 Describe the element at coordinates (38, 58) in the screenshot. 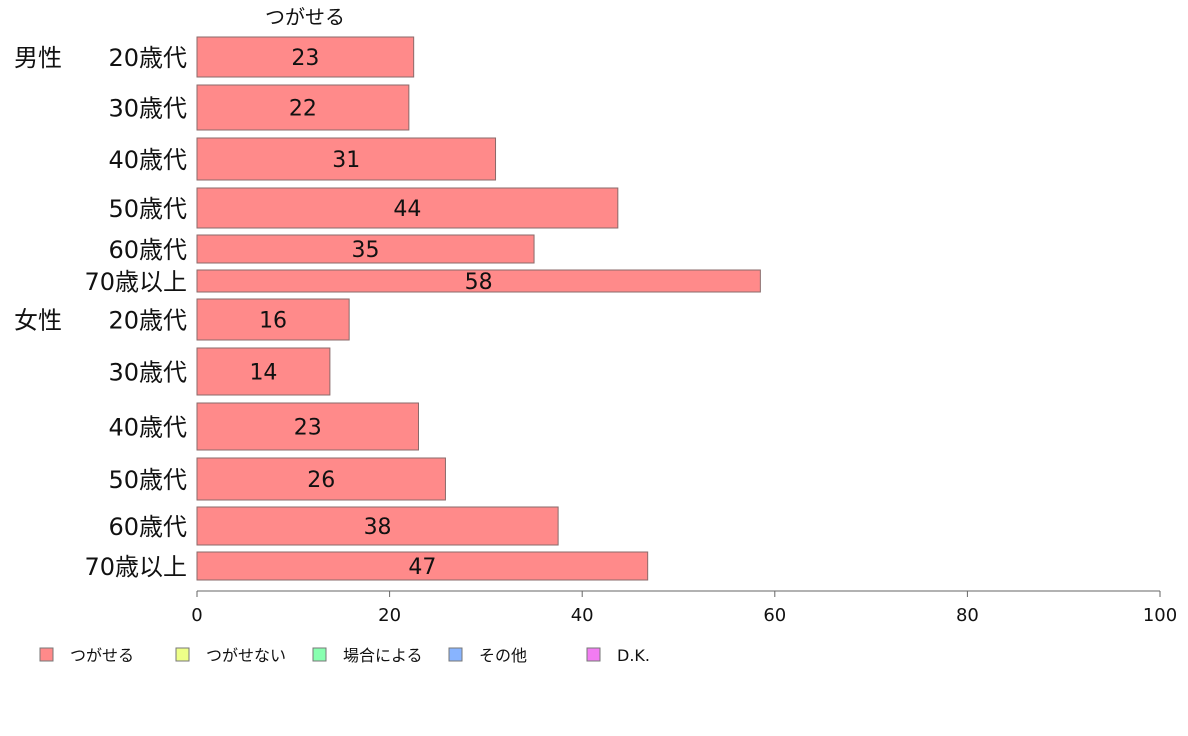

I see `group-label: 男性` at that location.